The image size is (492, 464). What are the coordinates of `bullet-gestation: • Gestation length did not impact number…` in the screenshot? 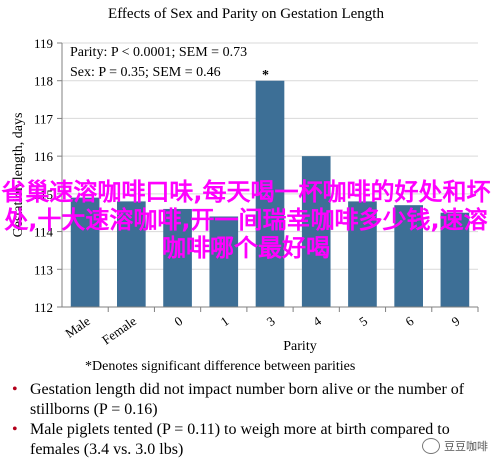 It's located at (250, 400).